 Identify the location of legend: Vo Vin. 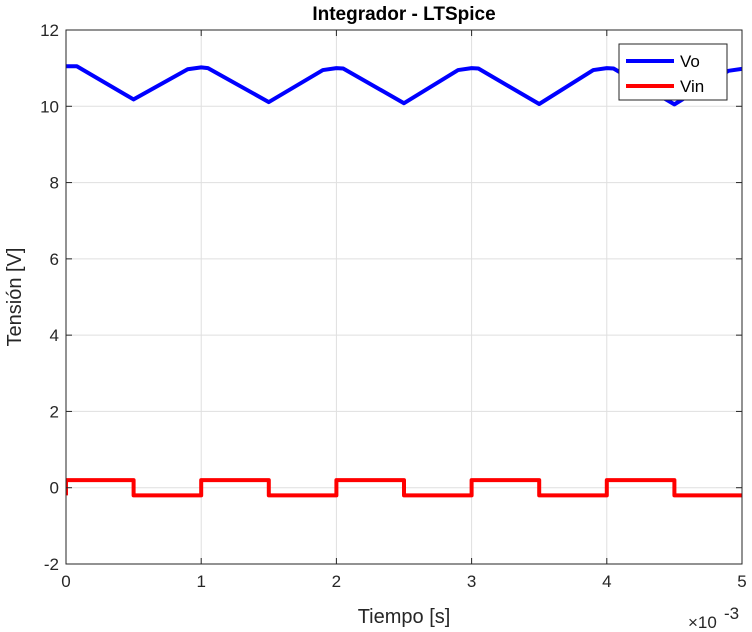
(673, 72).